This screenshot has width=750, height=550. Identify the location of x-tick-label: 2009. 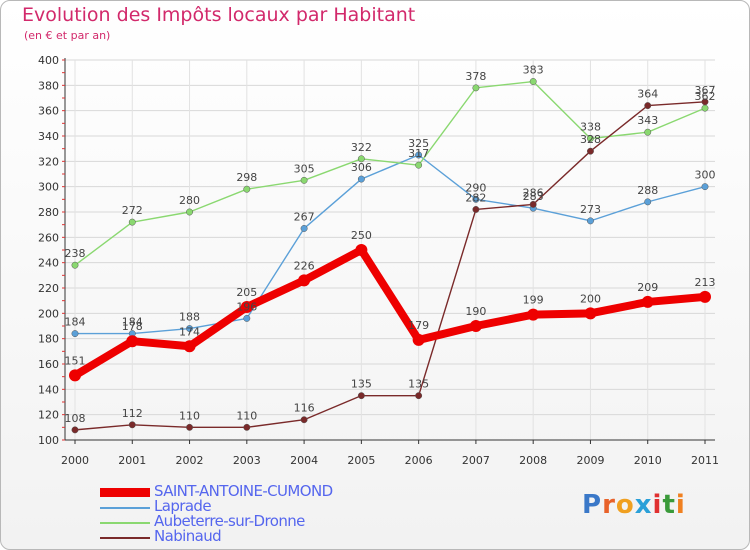
(590, 460).